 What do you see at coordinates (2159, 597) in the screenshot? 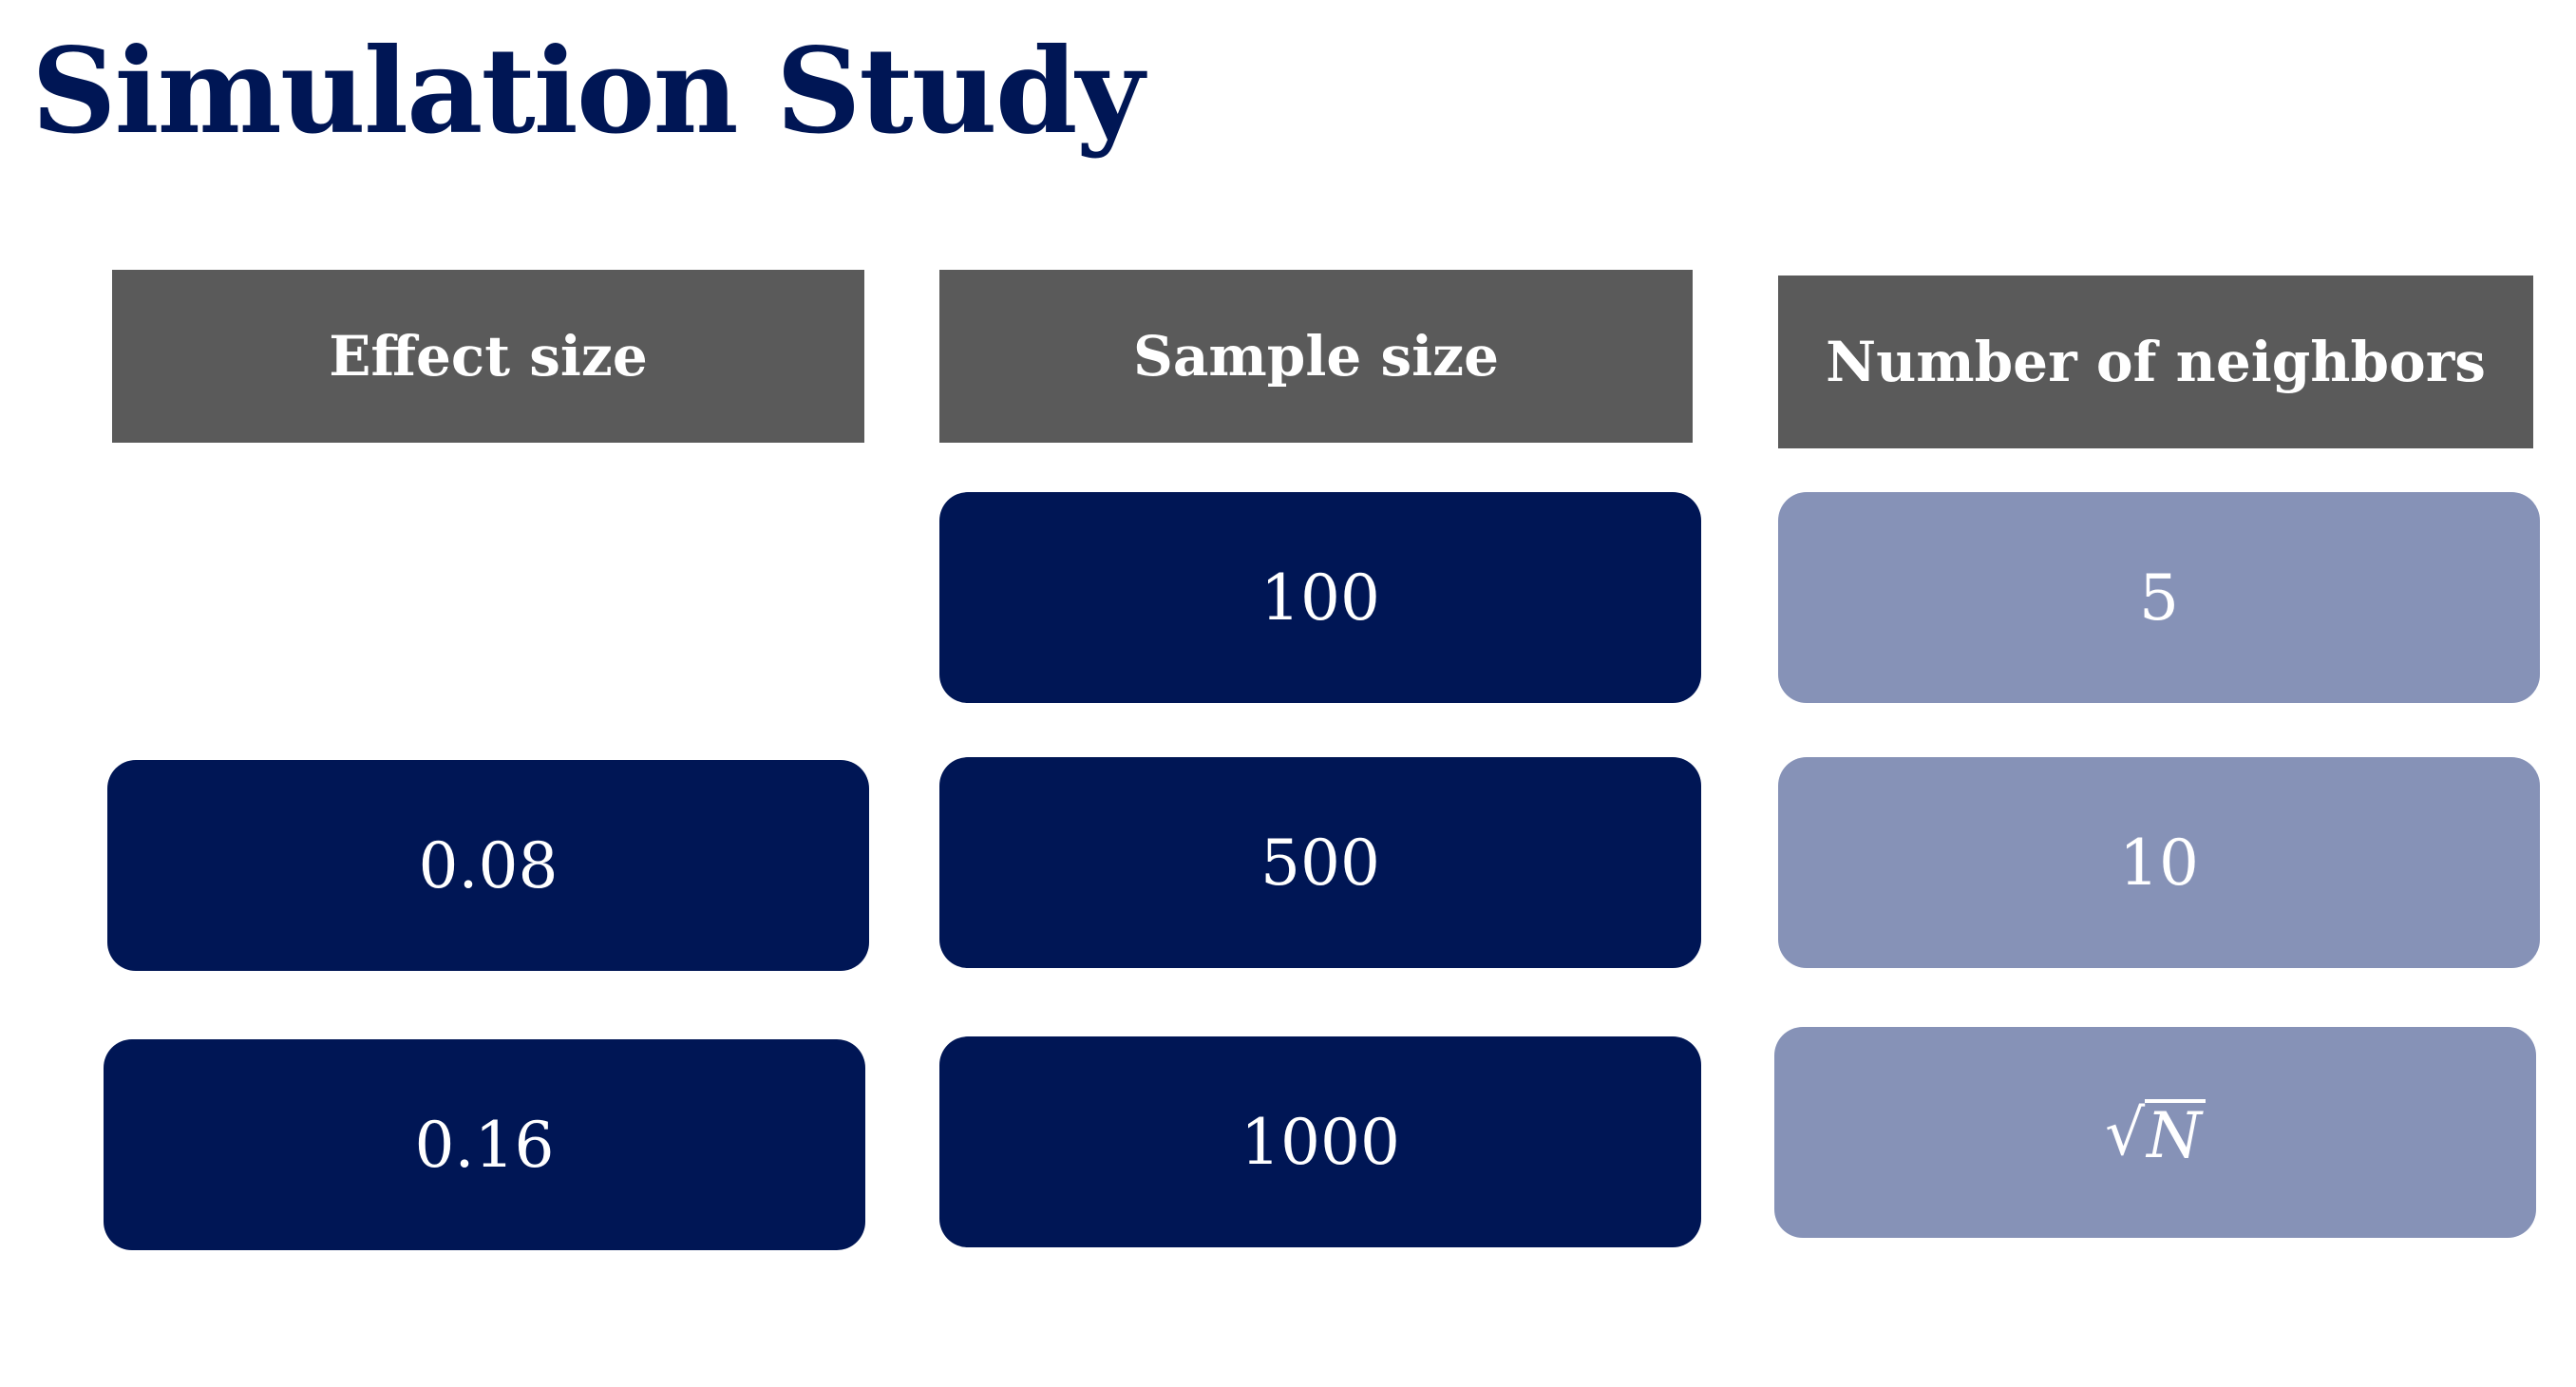
I see `neighbors-value-box: 5` at bounding box center [2159, 597].